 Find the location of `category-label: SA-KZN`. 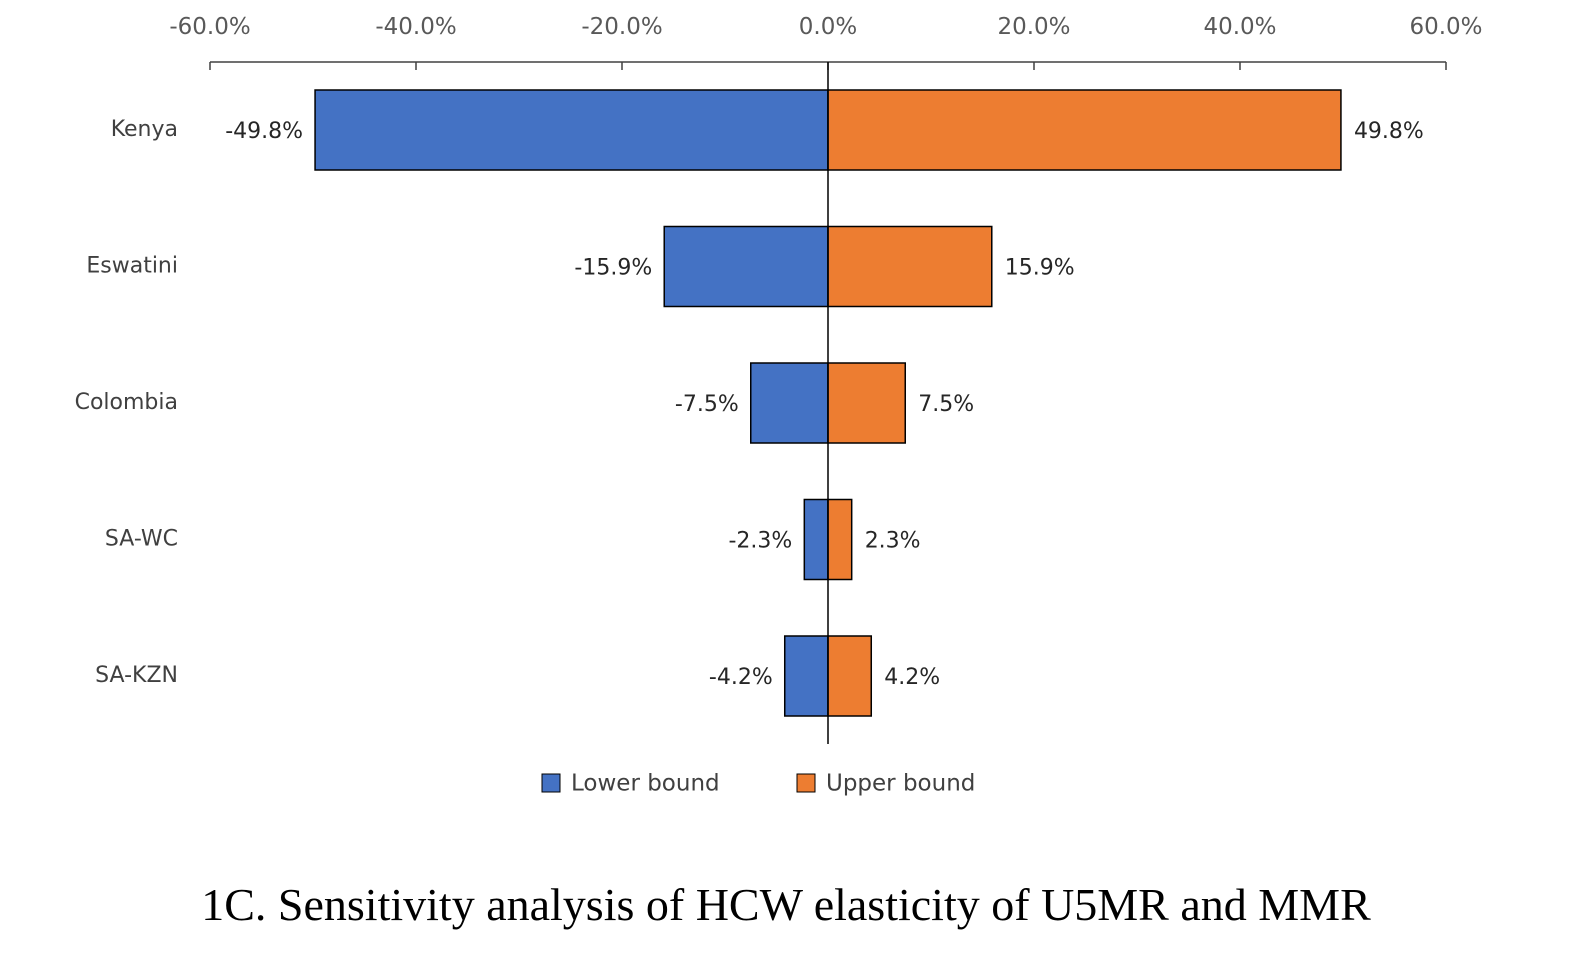

category-label: SA-KZN is located at coordinates (136, 675).